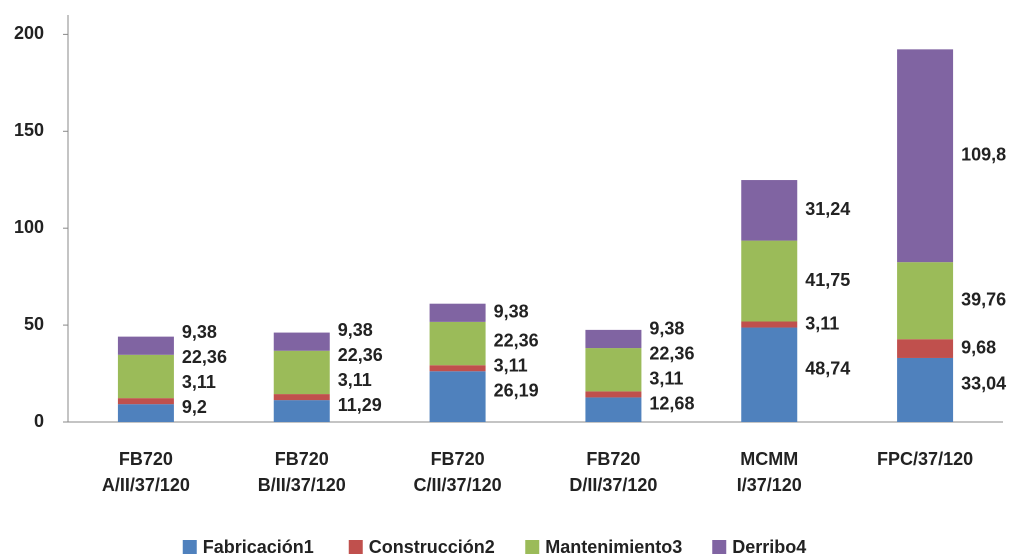  Describe the element at coordinates (769, 485) in the screenshot. I see `x-tick-label: I/37/120` at that location.